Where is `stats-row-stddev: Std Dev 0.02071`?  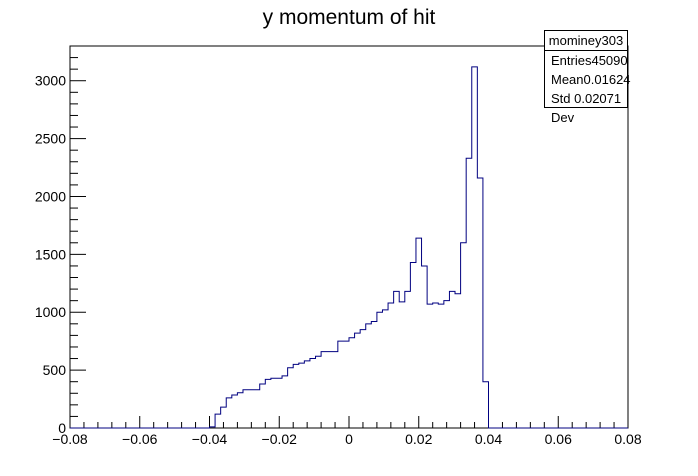 stats-row-stddev: Std Dev 0.02071 is located at coordinates (586, 107).